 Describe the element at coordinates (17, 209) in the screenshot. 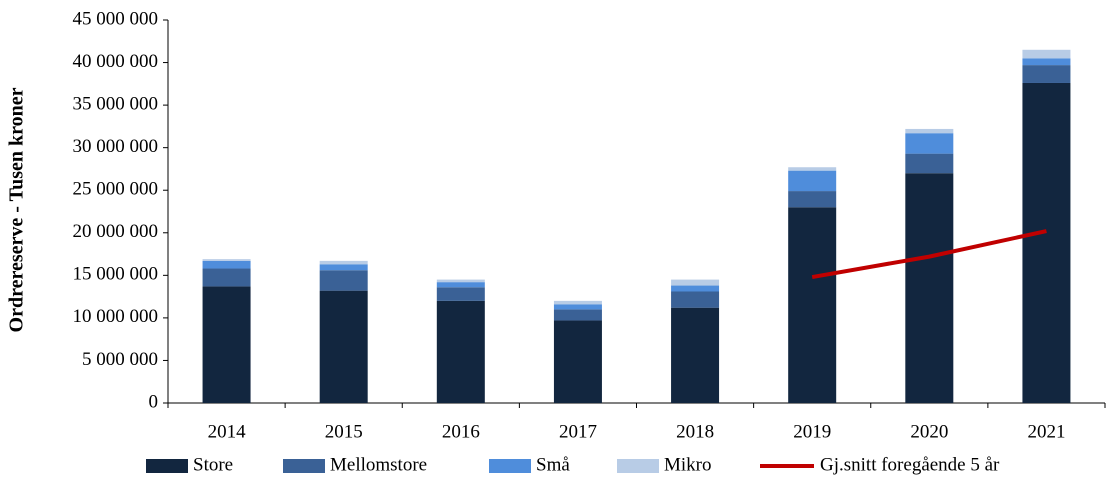

I see `y-axis-label: Ordrereserve - Tusen kroner` at that location.